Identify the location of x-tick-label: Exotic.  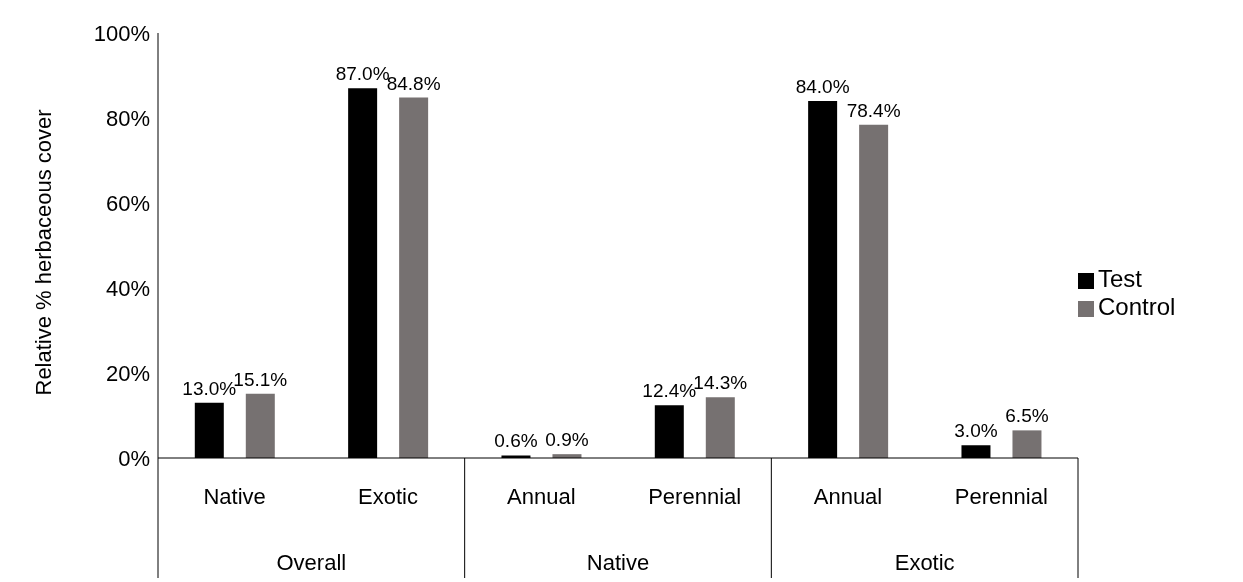
(388, 496).